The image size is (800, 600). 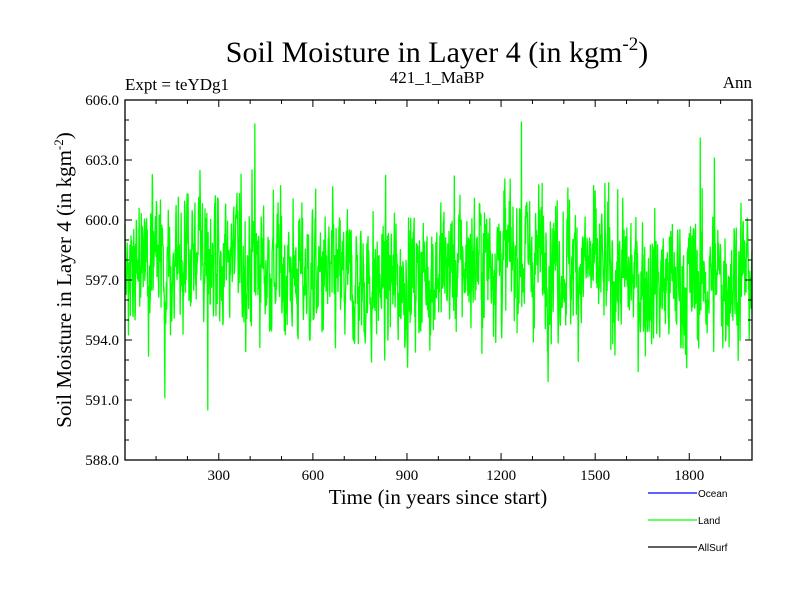 What do you see at coordinates (102, 401) in the screenshot?
I see `y-tick-label: 591.0` at bounding box center [102, 401].